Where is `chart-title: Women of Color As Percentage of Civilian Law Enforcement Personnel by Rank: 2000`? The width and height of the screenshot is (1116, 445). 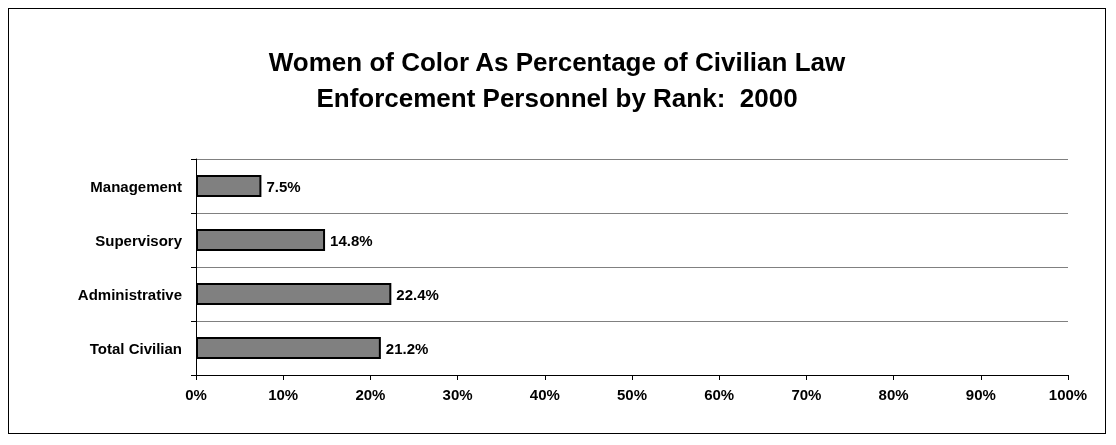
chart-title: Women of Color As Percentage of Civilian Law Enforcement Personnel by Rank: 2000 is located at coordinates (557, 80).